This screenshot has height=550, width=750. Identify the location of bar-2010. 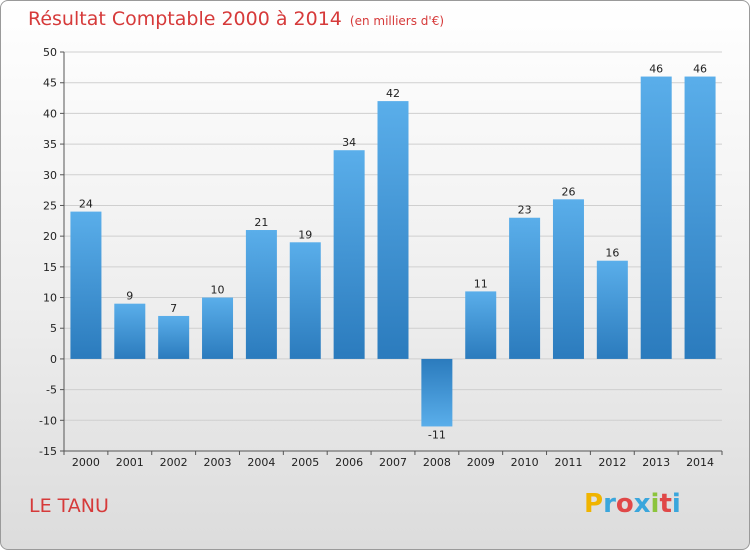
(525, 288).